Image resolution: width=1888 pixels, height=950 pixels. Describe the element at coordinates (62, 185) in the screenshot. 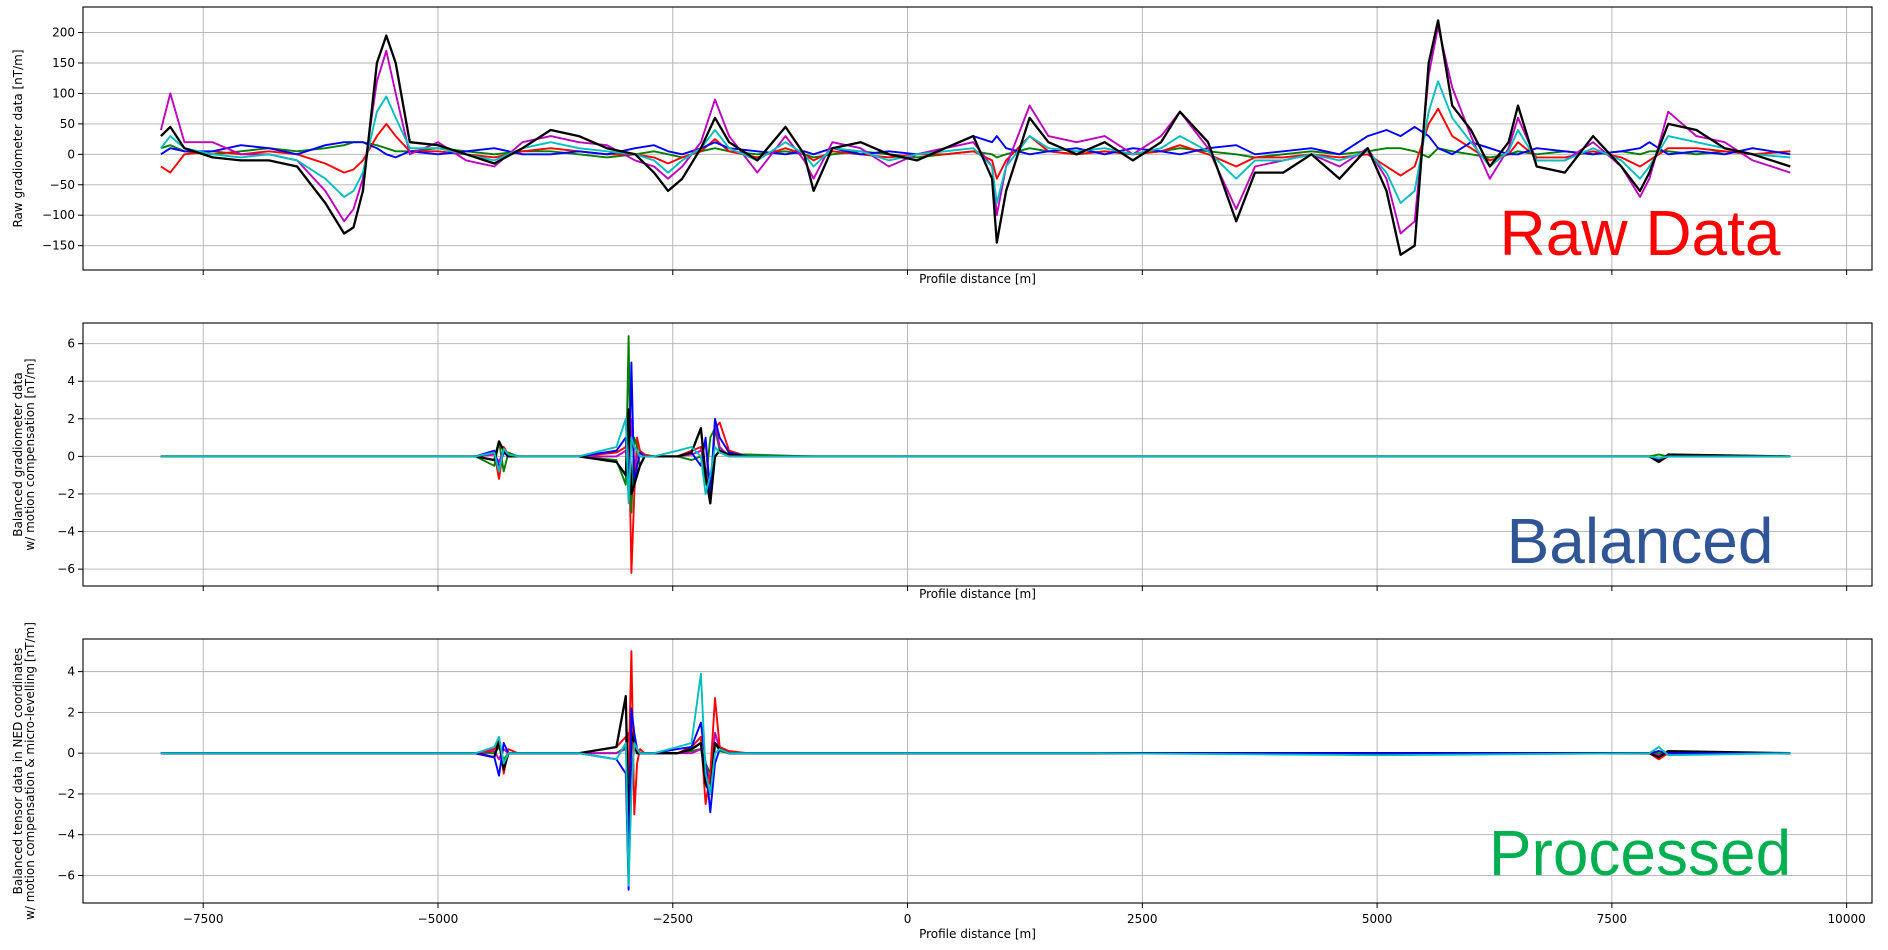

I see `y-tick-label: −50` at that location.